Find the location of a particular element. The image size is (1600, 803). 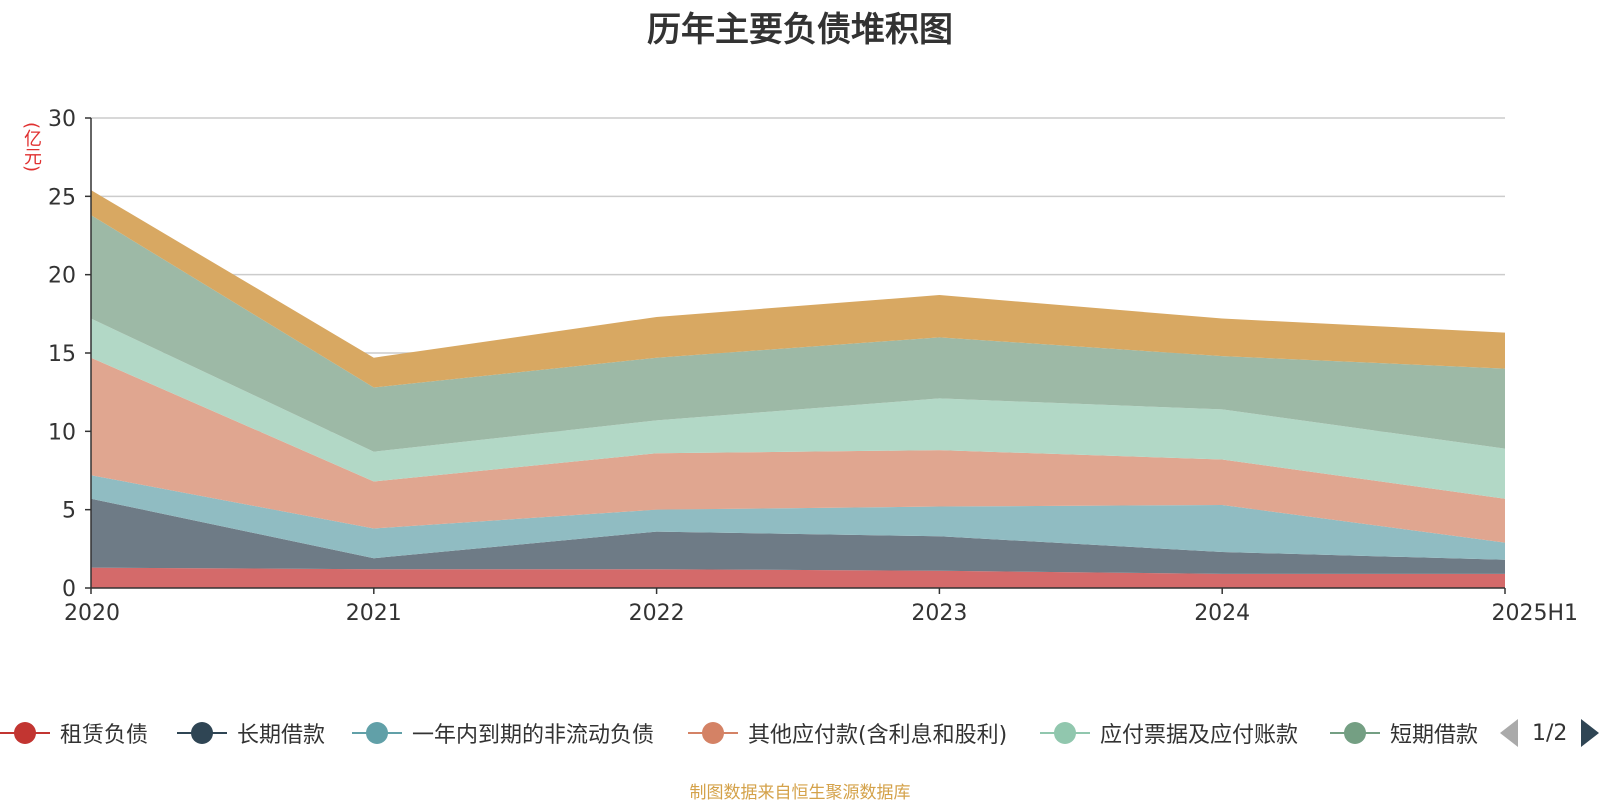

legend-item: 租赁负债 is located at coordinates (74, 733).